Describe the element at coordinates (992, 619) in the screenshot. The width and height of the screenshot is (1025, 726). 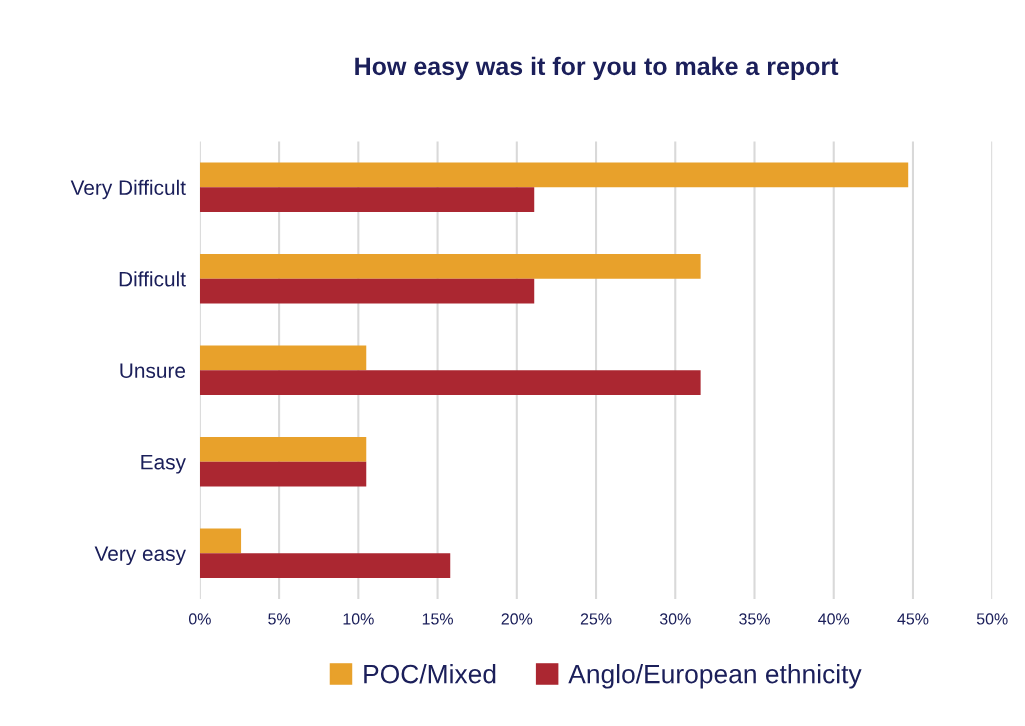
I see `x-tick-label: 50%` at that location.